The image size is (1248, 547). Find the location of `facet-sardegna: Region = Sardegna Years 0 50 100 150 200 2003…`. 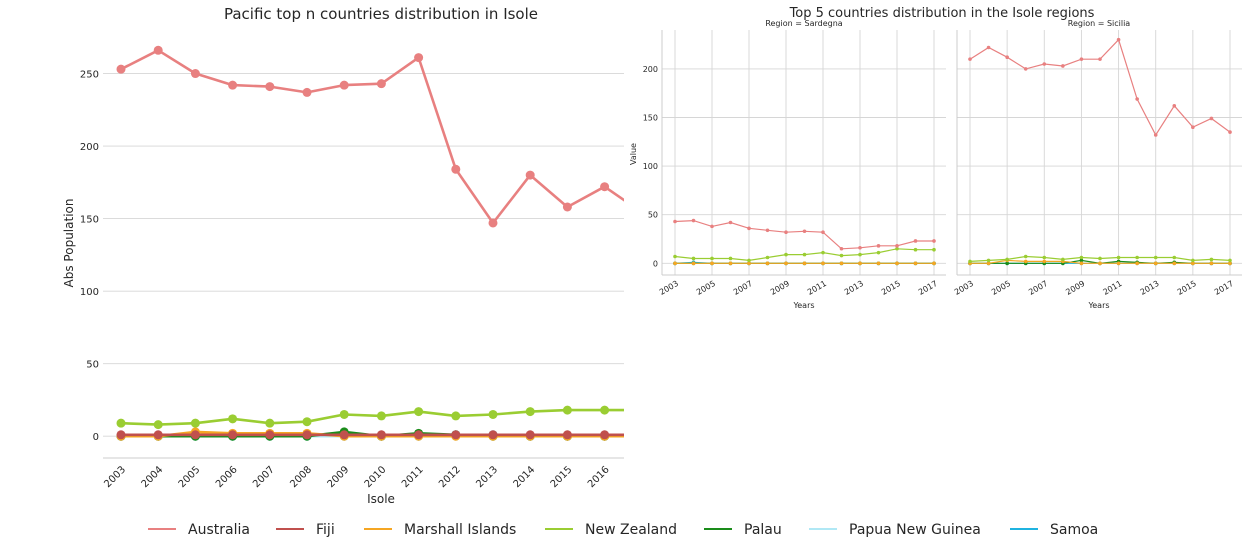

facet-sardegna: Region = Sardegna Years 0 50 100 150 200 2003… is located at coordinates (794, 164).